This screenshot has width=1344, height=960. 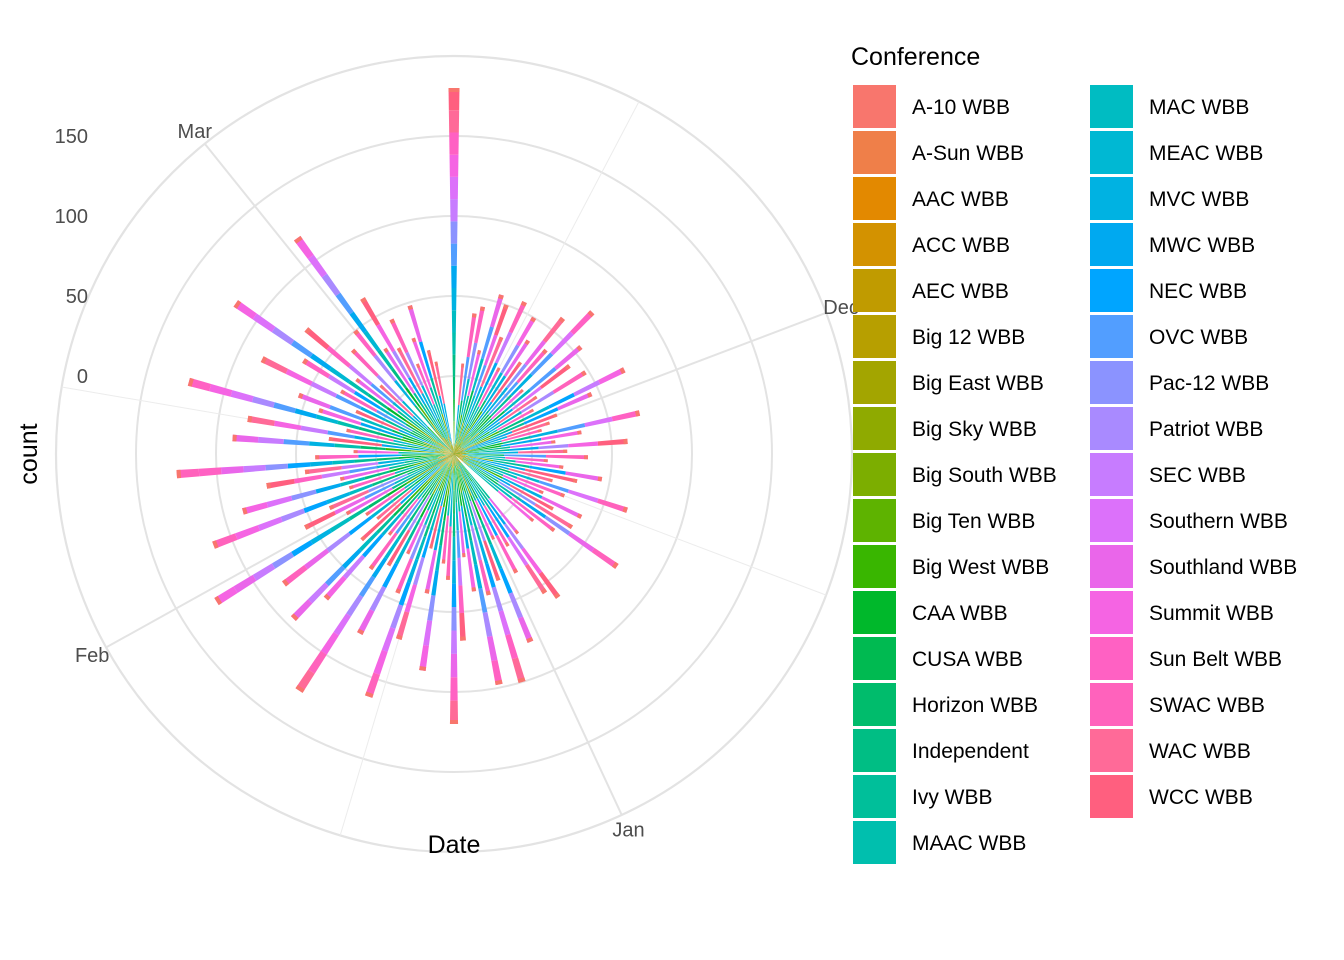 What do you see at coordinates (1177, 704) in the screenshot?
I see `legend-item: SWAC WBB` at bounding box center [1177, 704].